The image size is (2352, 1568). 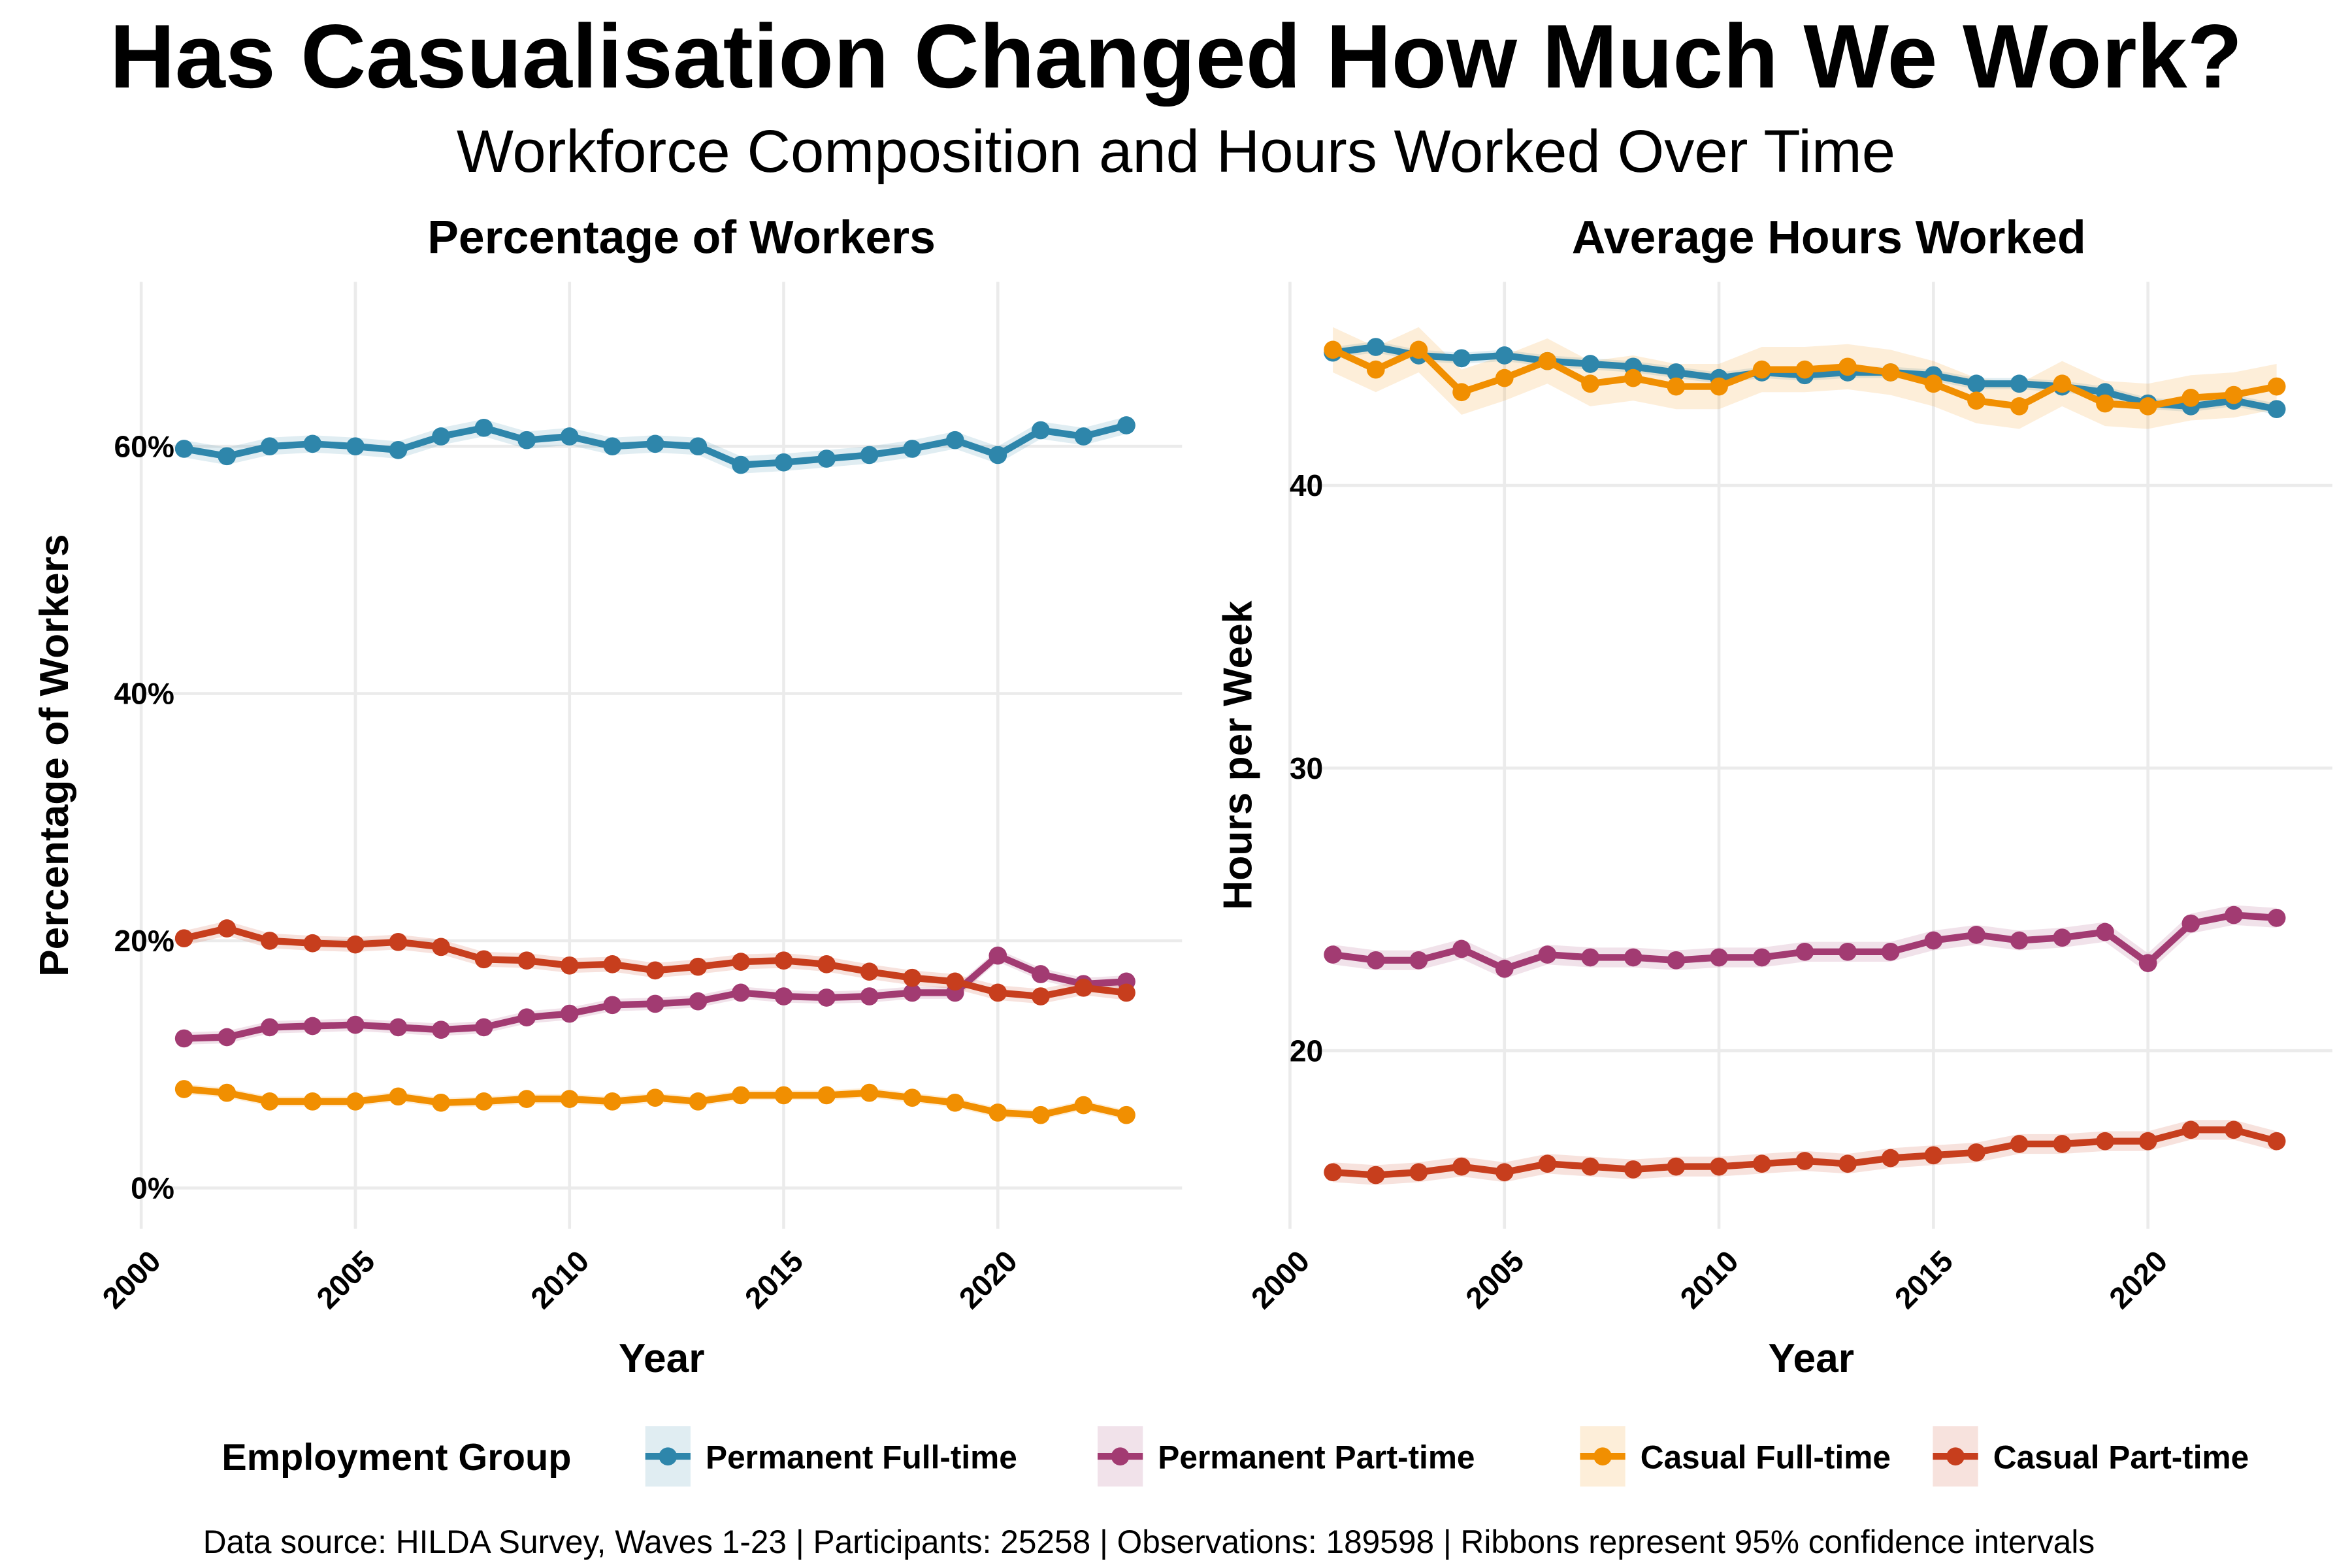 What do you see at coordinates (559, 1279) in the screenshot?
I see `x-tick-label: 2010` at bounding box center [559, 1279].